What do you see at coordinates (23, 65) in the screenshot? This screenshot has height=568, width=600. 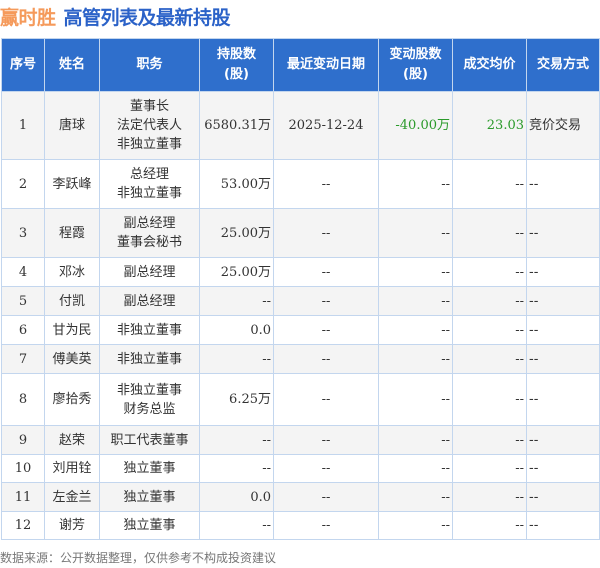 I see `header-col-no: 序号` at bounding box center [23, 65].